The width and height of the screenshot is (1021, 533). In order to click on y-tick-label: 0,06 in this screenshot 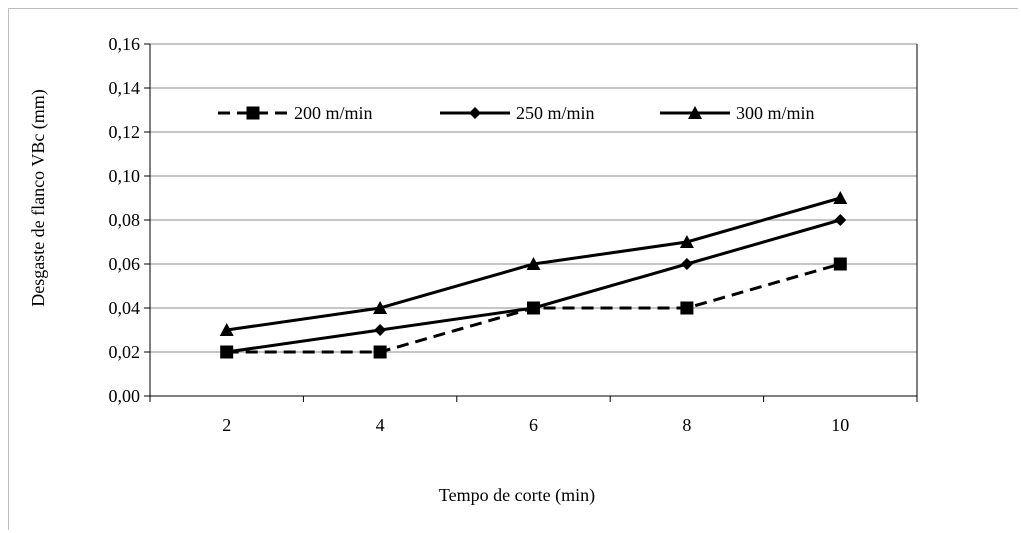, I will do `click(125, 264)`.